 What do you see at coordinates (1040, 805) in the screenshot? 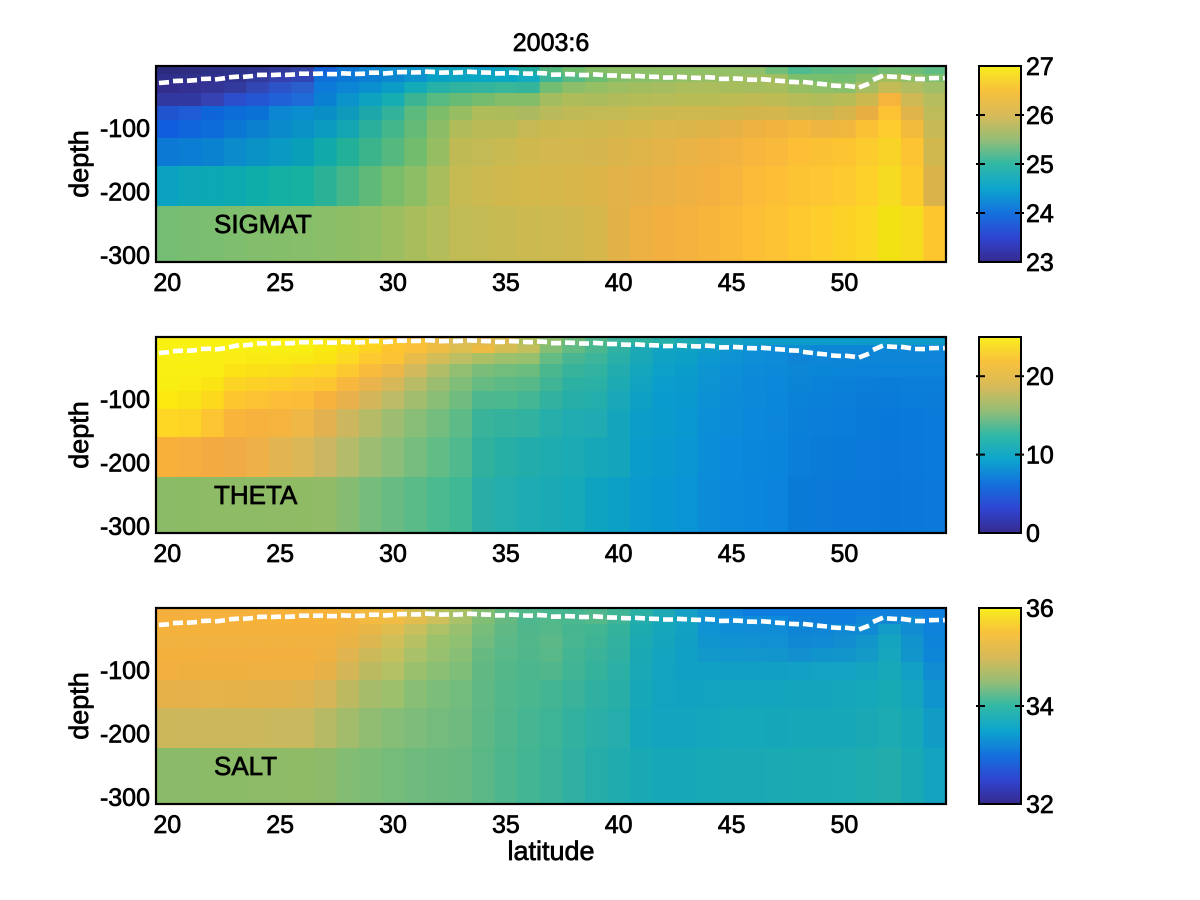
I see `svg-text: 32` at bounding box center [1040, 805].